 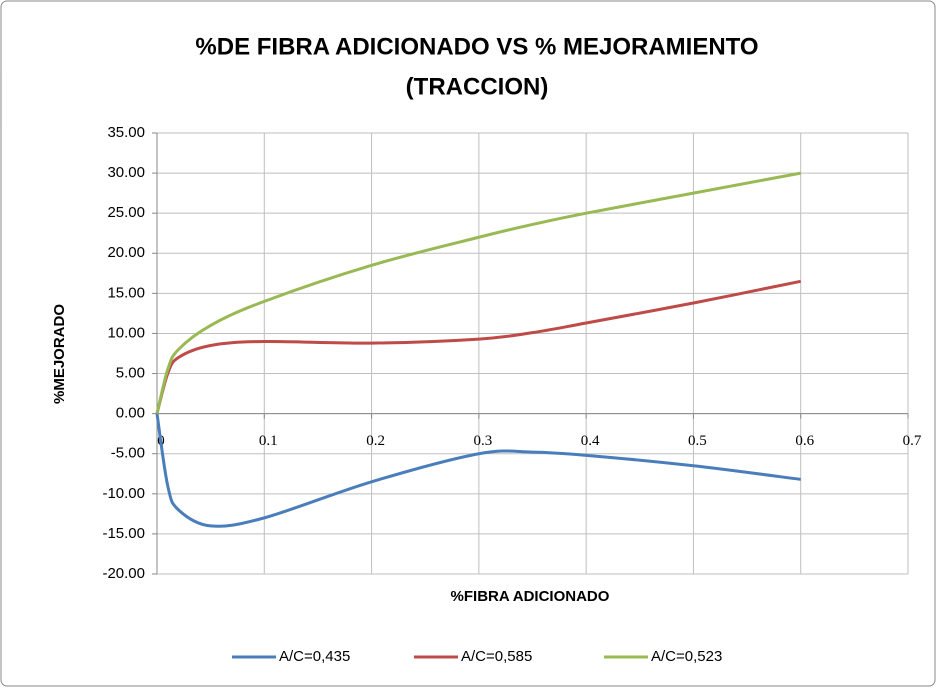 What do you see at coordinates (123, 493) in the screenshot?
I see `y-tick-label: -10.00` at bounding box center [123, 493].